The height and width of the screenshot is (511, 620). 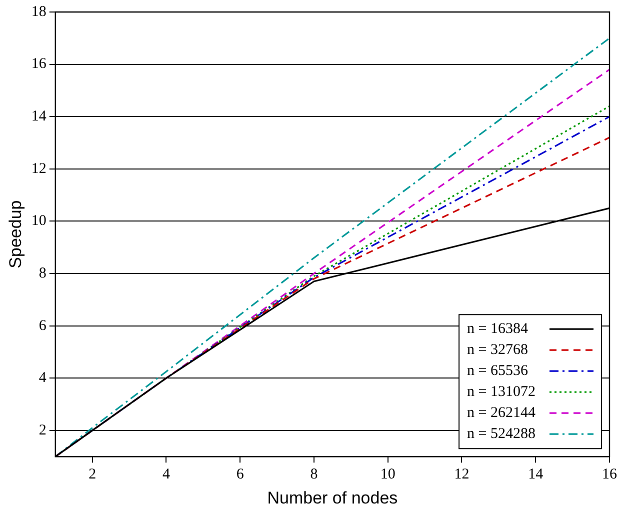 What do you see at coordinates (462, 474) in the screenshot?
I see `x-tick-label: 12` at bounding box center [462, 474].